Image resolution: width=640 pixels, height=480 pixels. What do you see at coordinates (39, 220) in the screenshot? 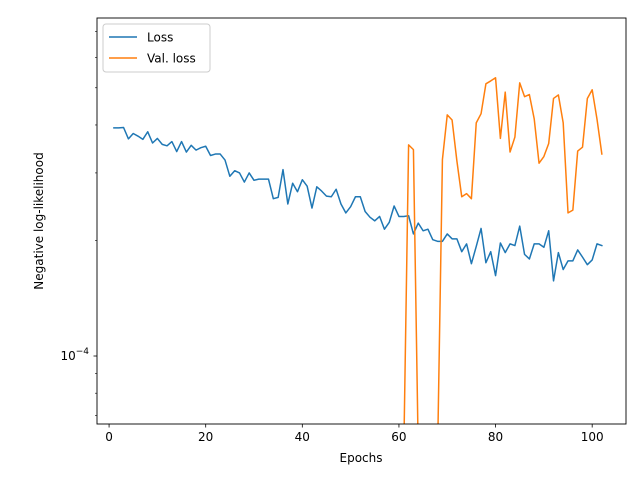
I see `y-axis-label: Negative log-likelihood` at bounding box center [39, 220].